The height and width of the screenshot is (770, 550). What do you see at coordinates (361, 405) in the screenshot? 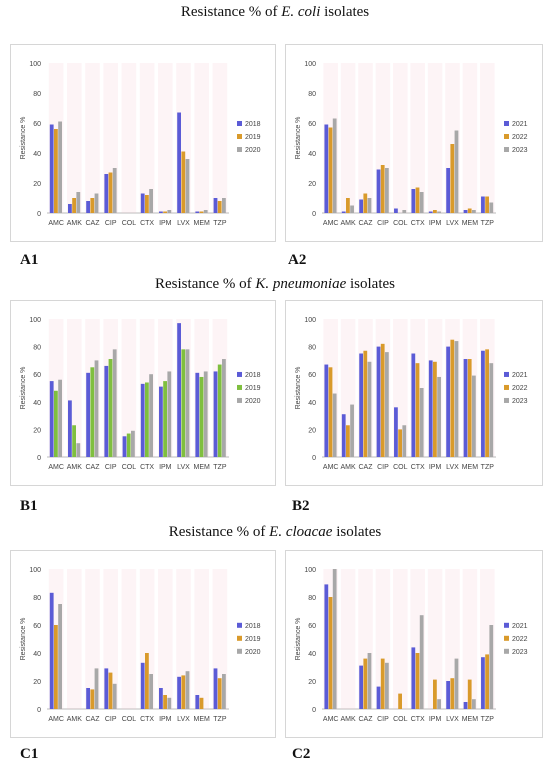
I see `bar-caz-2021` at bounding box center [361, 405].